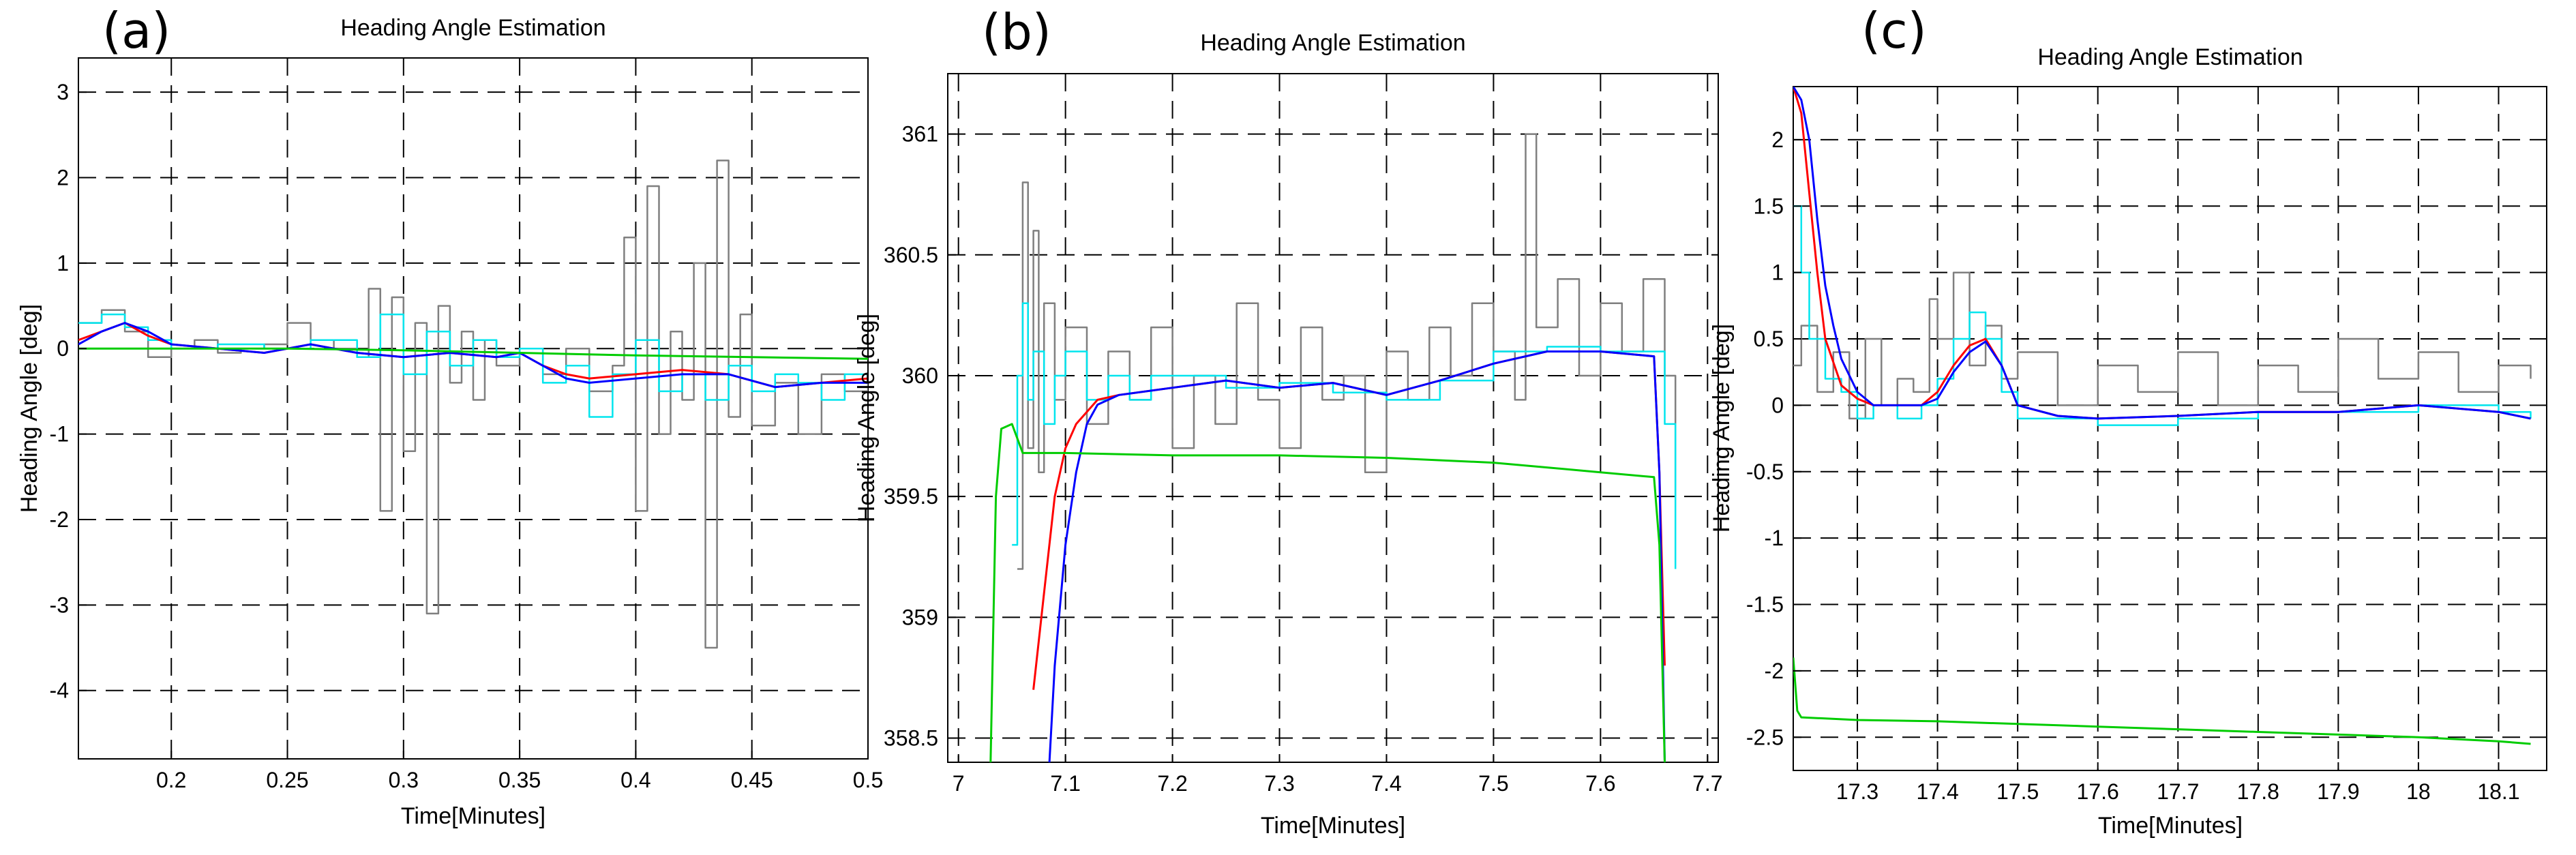 The height and width of the screenshot is (855, 2576). Describe the element at coordinates (1774, 538) in the screenshot. I see `y-tick-label-c: -1` at that location.